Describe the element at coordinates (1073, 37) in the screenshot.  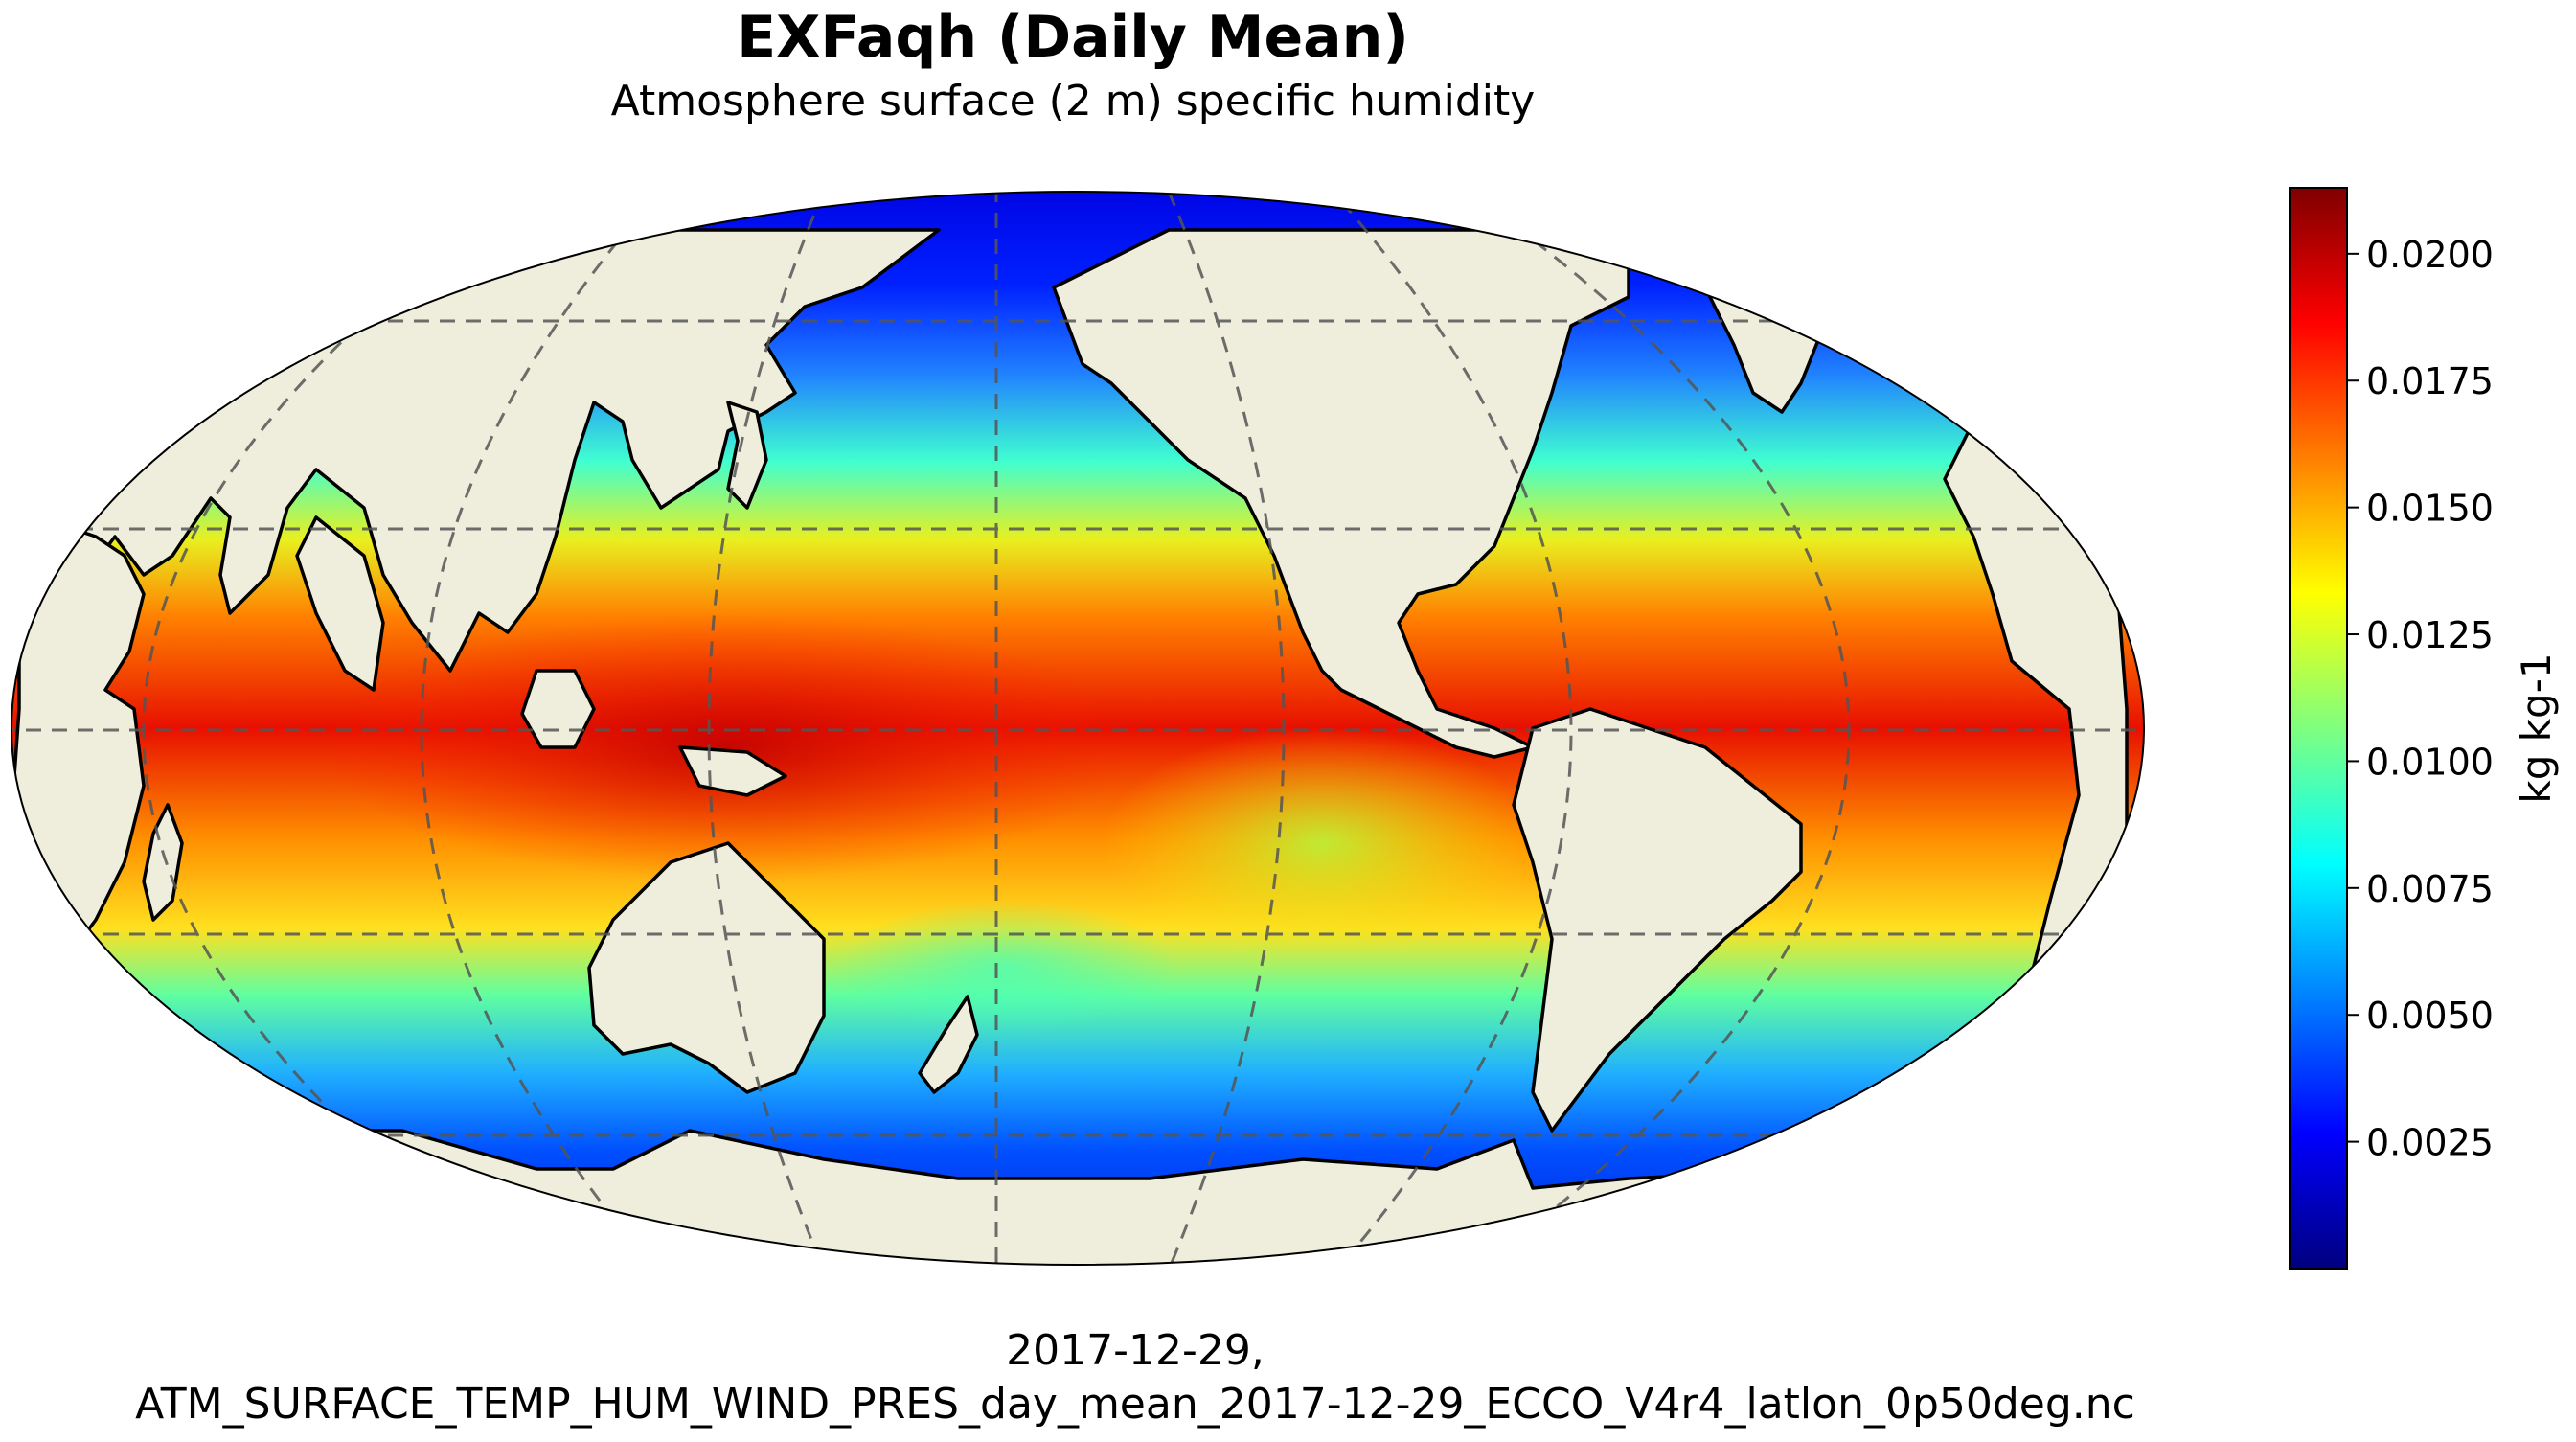
I see `map-title: EXFaqh (Daily Mean)` at that location.